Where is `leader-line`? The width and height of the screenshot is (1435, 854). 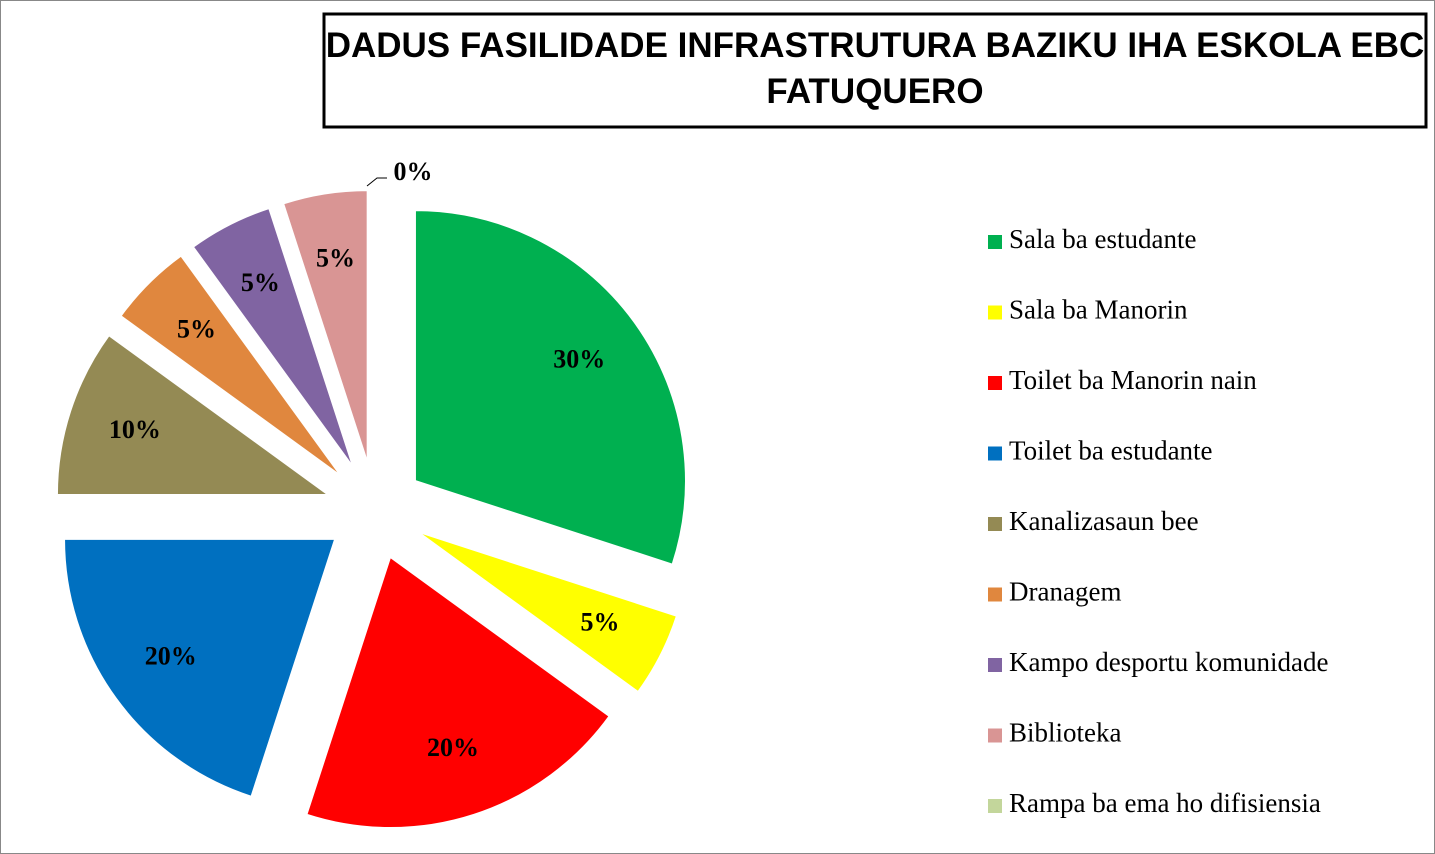 leader-line is located at coordinates (376, 182).